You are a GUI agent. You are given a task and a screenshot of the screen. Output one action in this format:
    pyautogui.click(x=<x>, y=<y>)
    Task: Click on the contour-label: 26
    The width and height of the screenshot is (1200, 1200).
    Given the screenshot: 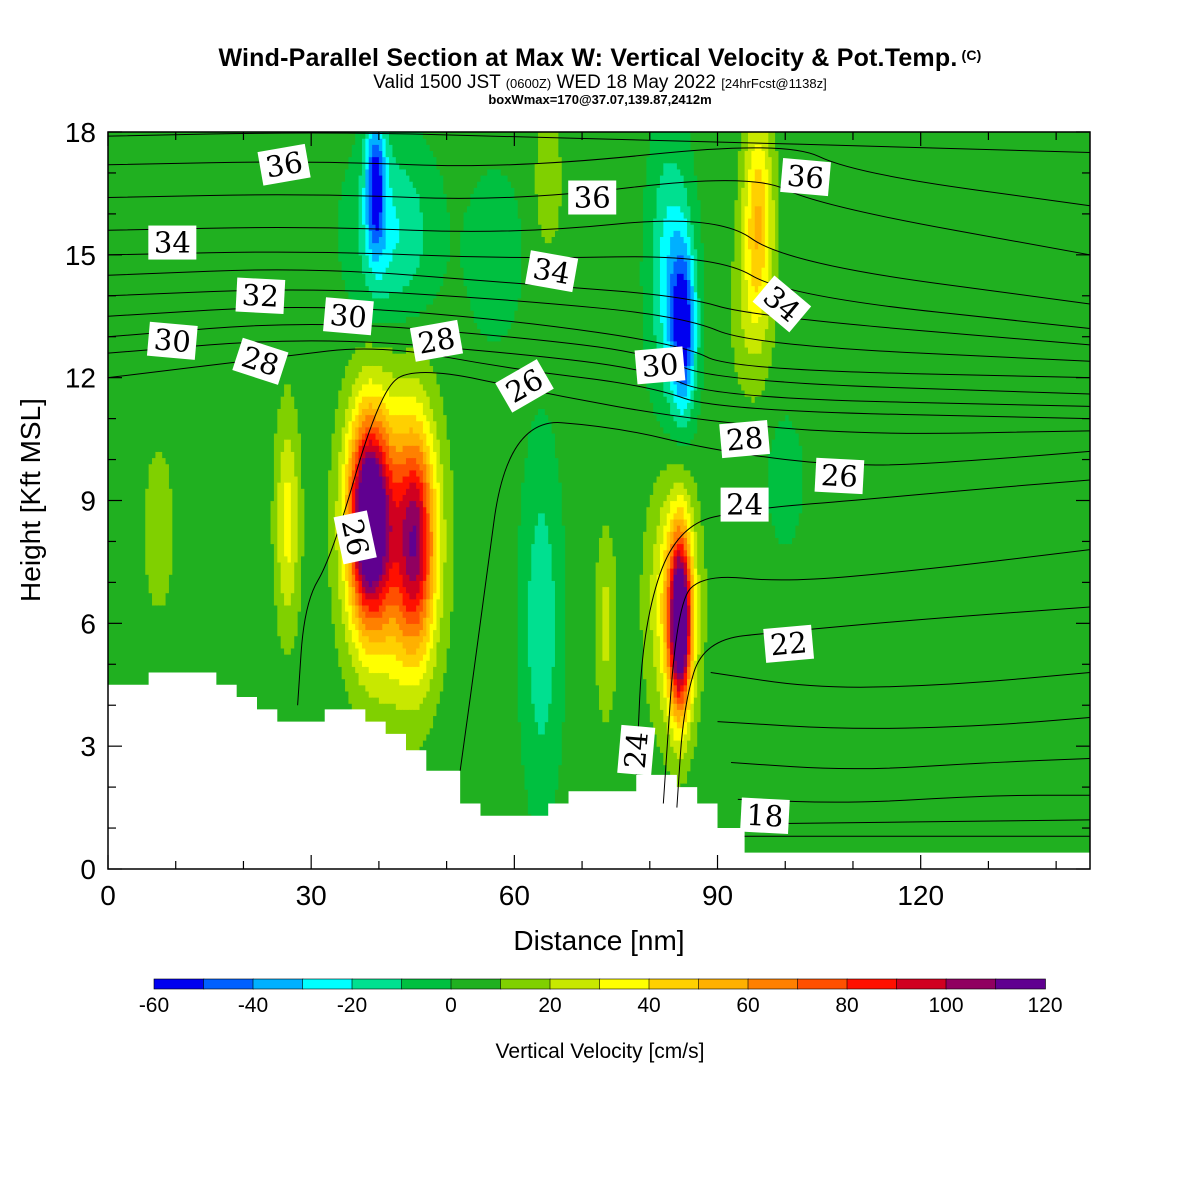 What is the action you would take?
    pyautogui.click(x=839, y=476)
    